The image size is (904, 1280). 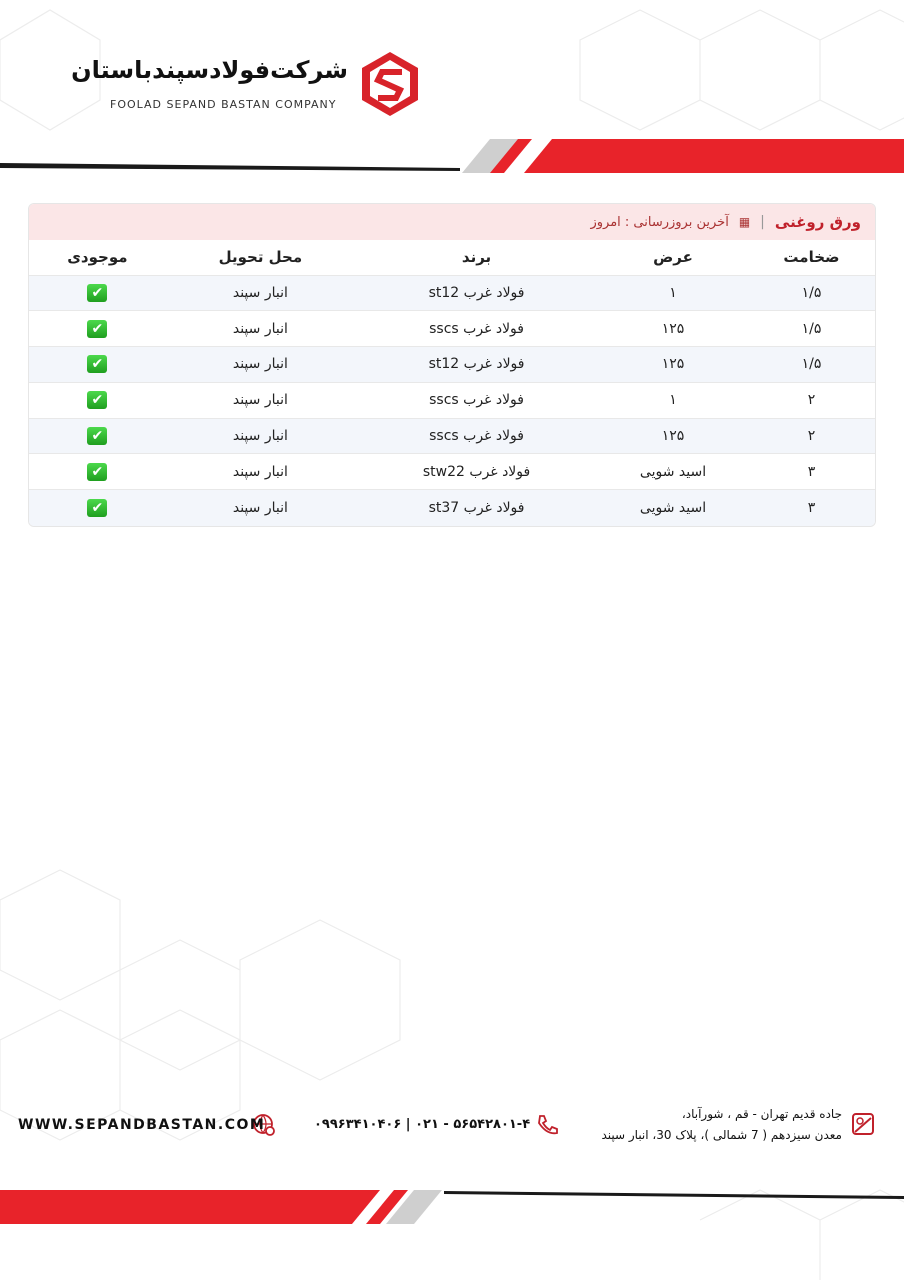 I want to click on column-header-width: عرض, so click(x=673, y=258).